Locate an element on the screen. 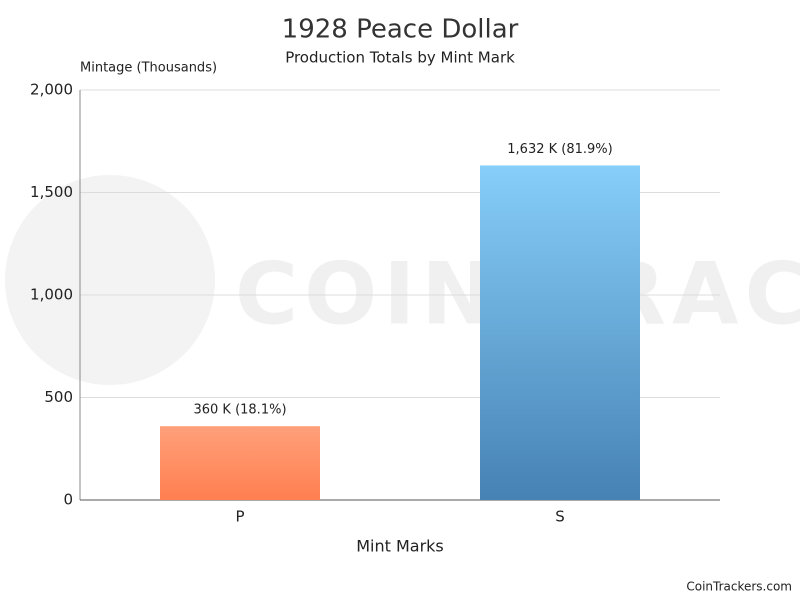  data-label: 360 K (18.1%) is located at coordinates (239, 410).